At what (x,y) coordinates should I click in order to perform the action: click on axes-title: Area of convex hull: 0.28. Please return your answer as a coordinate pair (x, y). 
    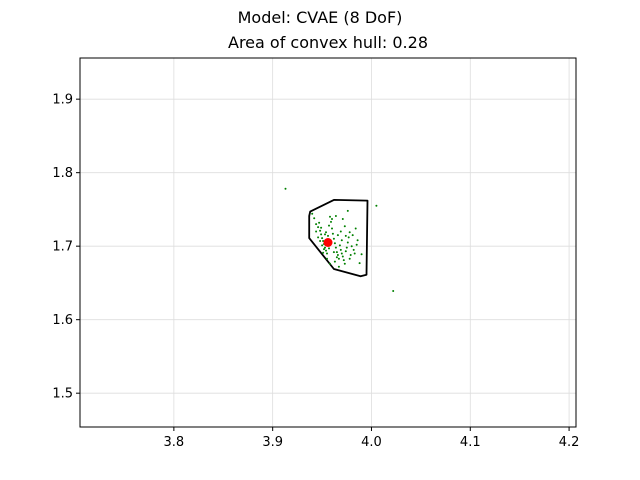
    Looking at the image, I should click on (328, 42).